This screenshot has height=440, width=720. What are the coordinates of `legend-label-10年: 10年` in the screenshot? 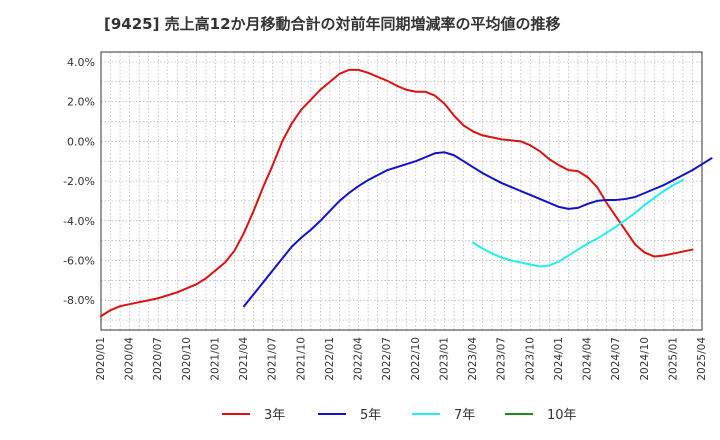 It's located at (562, 415).